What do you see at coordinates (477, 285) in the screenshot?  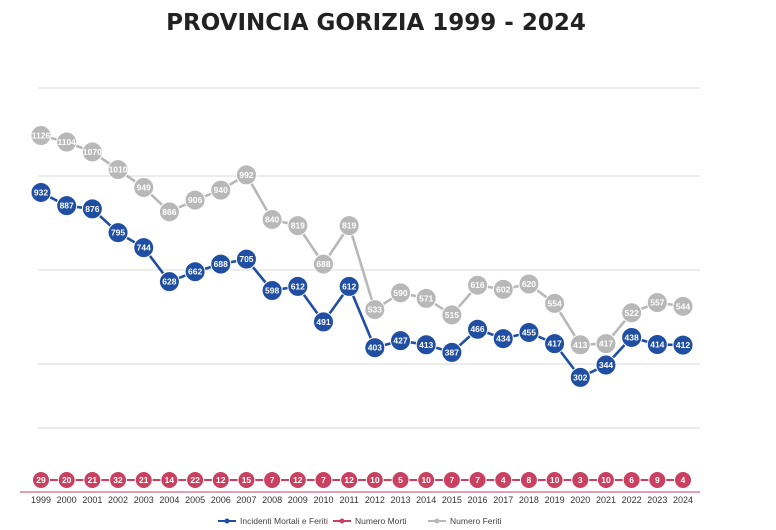 I see `data-label-2-17: 616` at bounding box center [477, 285].